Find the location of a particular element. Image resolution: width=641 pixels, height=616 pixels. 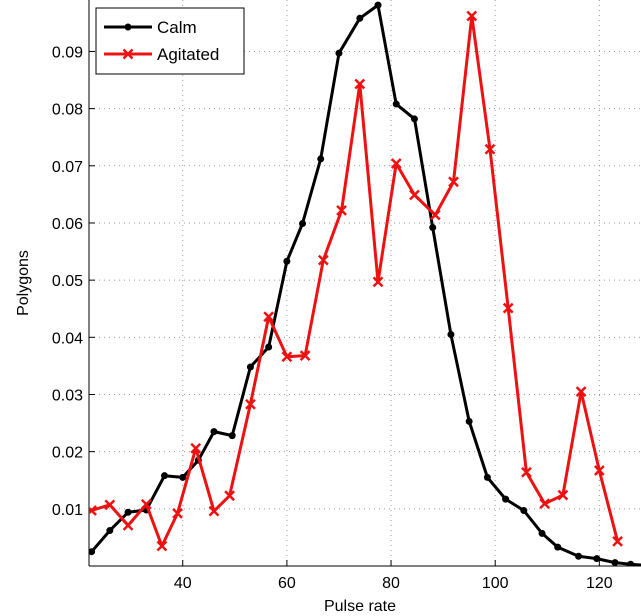

x-axis-title: Pulse rate is located at coordinates (360, 606).